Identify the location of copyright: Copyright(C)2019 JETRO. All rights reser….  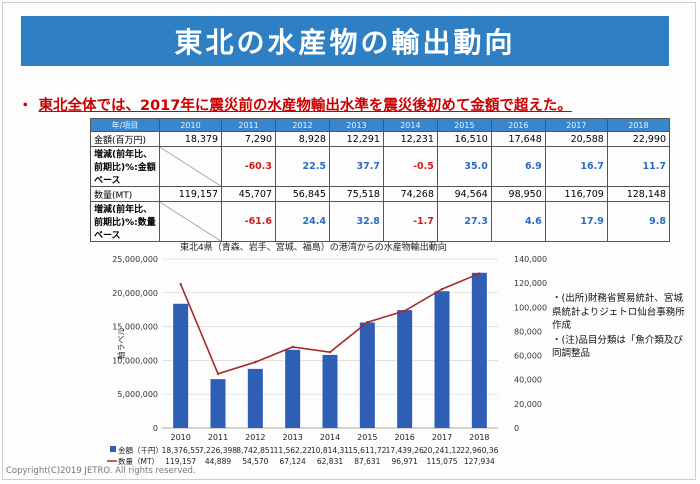
(101, 471).